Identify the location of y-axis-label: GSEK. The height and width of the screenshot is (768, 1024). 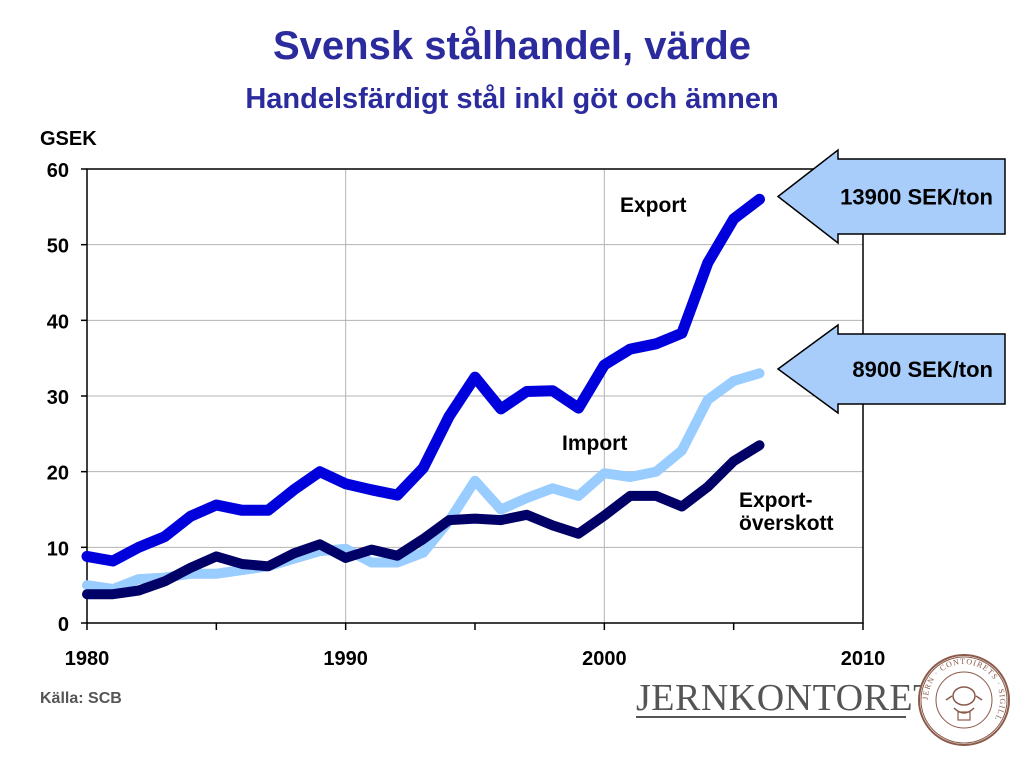
(68, 139).